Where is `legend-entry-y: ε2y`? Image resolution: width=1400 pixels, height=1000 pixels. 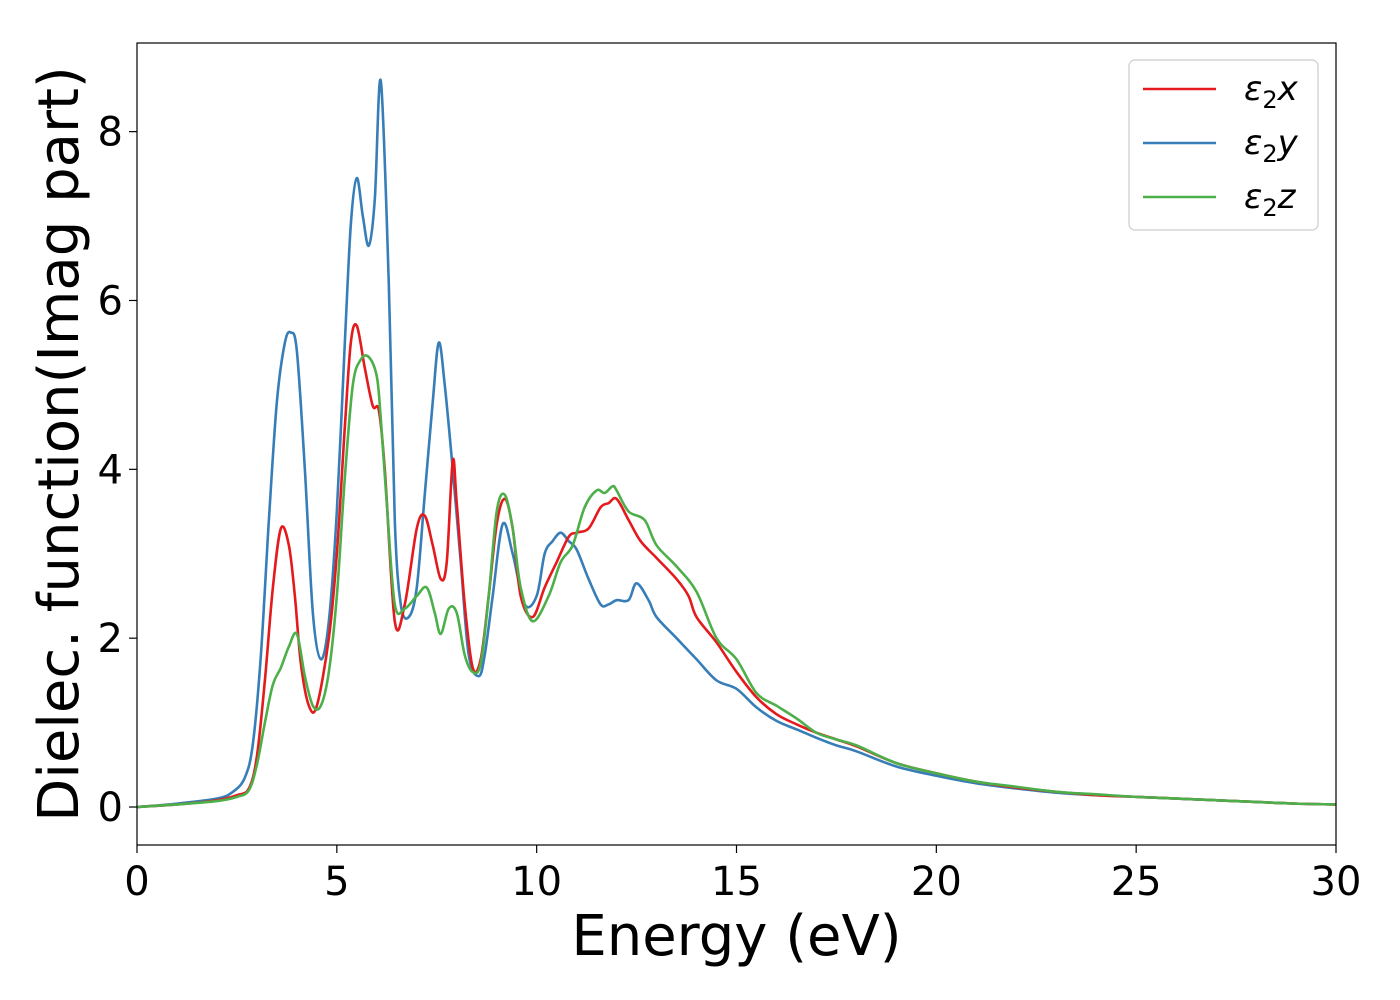
legend-entry-y: ε2y is located at coordinates (1271, 145).